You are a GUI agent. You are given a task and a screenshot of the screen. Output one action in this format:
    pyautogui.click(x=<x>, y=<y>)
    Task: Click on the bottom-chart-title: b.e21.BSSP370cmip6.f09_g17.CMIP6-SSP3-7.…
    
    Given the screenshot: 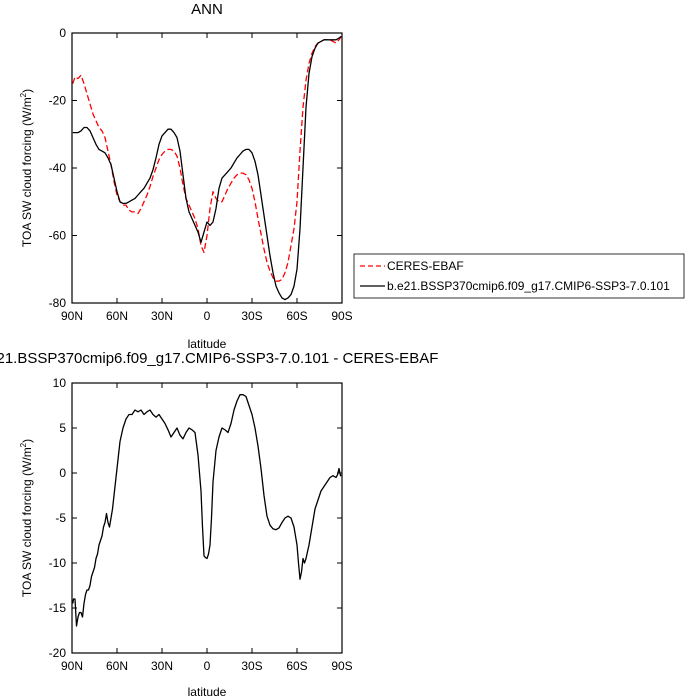 What is the action you would take?
    pyautogui.click(x=219, y=358)
    